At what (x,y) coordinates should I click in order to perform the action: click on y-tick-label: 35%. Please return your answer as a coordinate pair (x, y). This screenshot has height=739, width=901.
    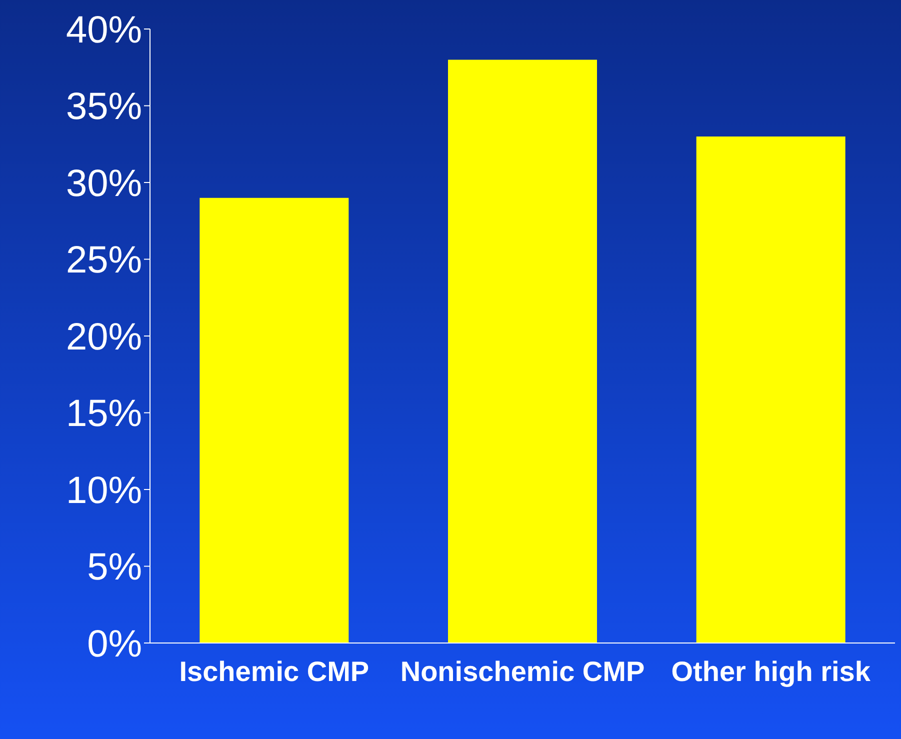
    Looking at the image, I should click on (104, 107).